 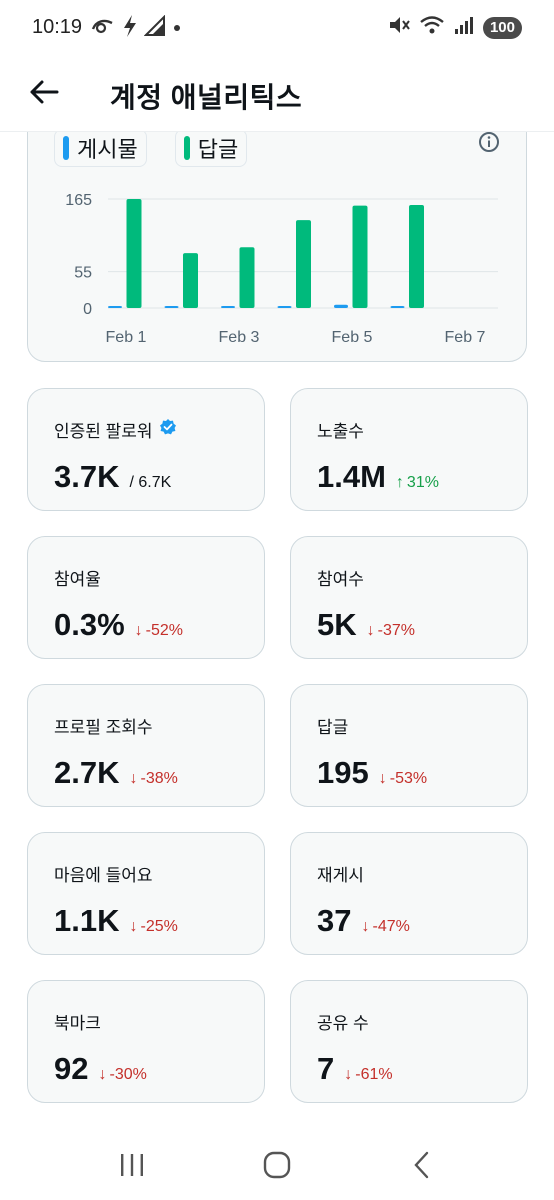 I want to click on metric-change: ↓ -61%, so click(x=368, y=1075).